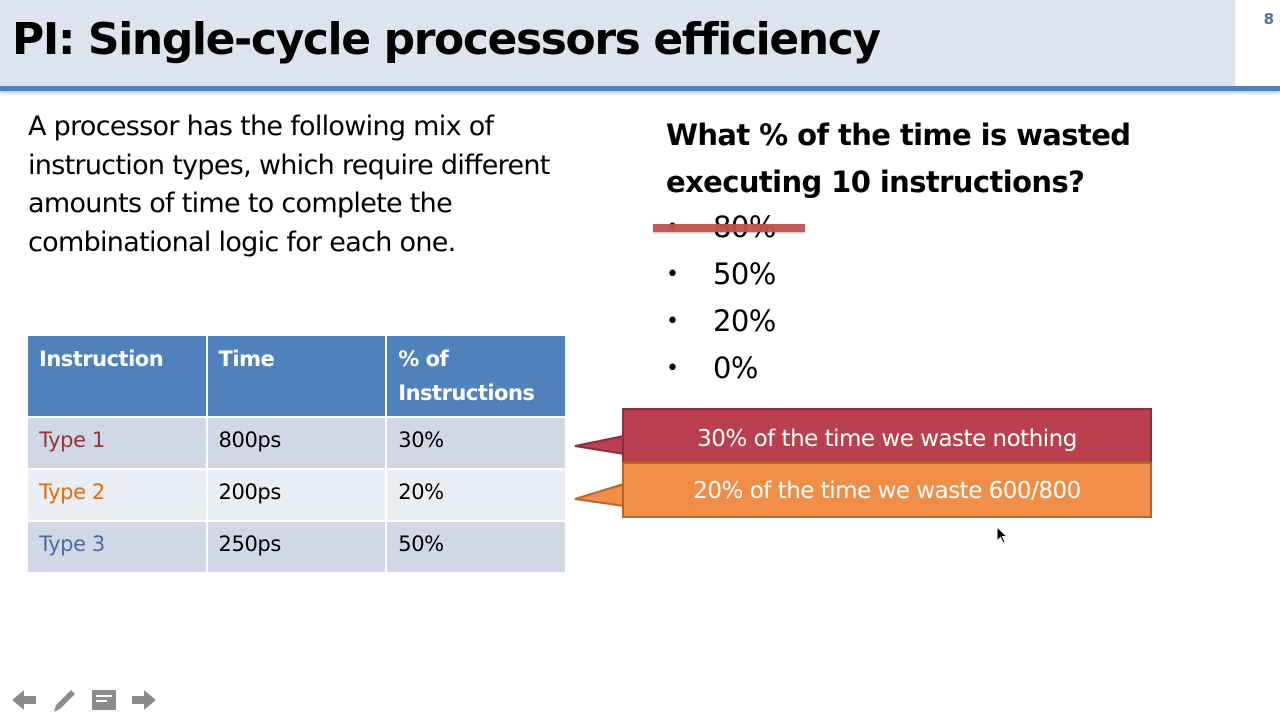 The width and height of the screenshot is (1280, 720). What do you see at coordinates (476, 376) in the screenshot?
I see `header-percent: % of Instructions` at bounding box center [476, 376].